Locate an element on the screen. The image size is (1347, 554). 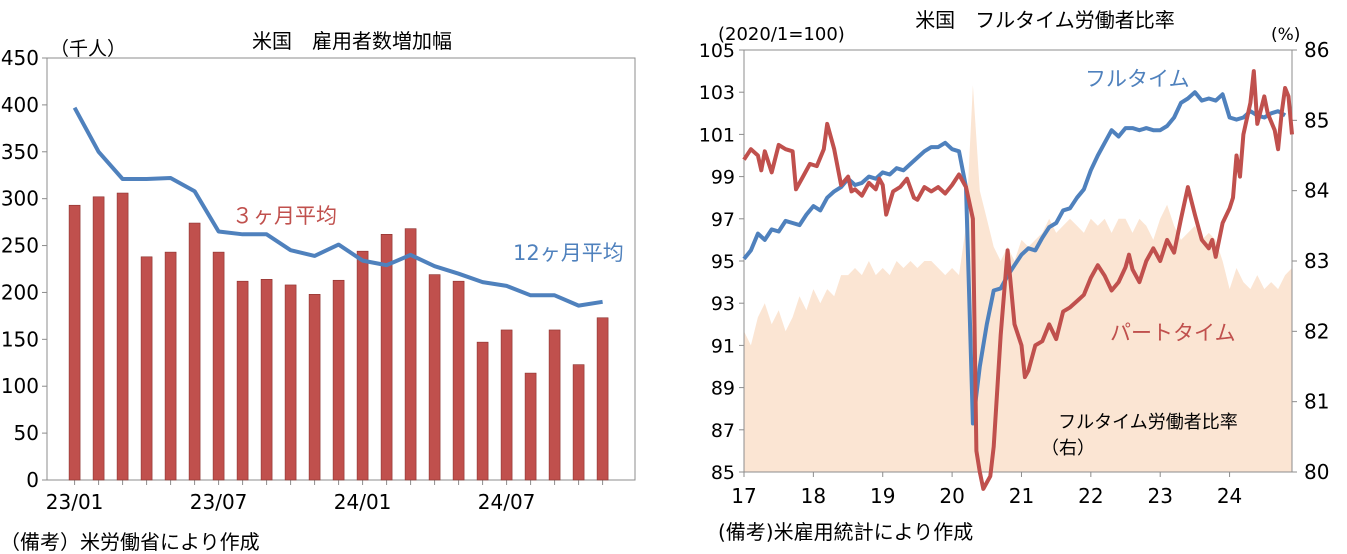
y-tick-label-right: 85 is located at coordinates (1316, 120).